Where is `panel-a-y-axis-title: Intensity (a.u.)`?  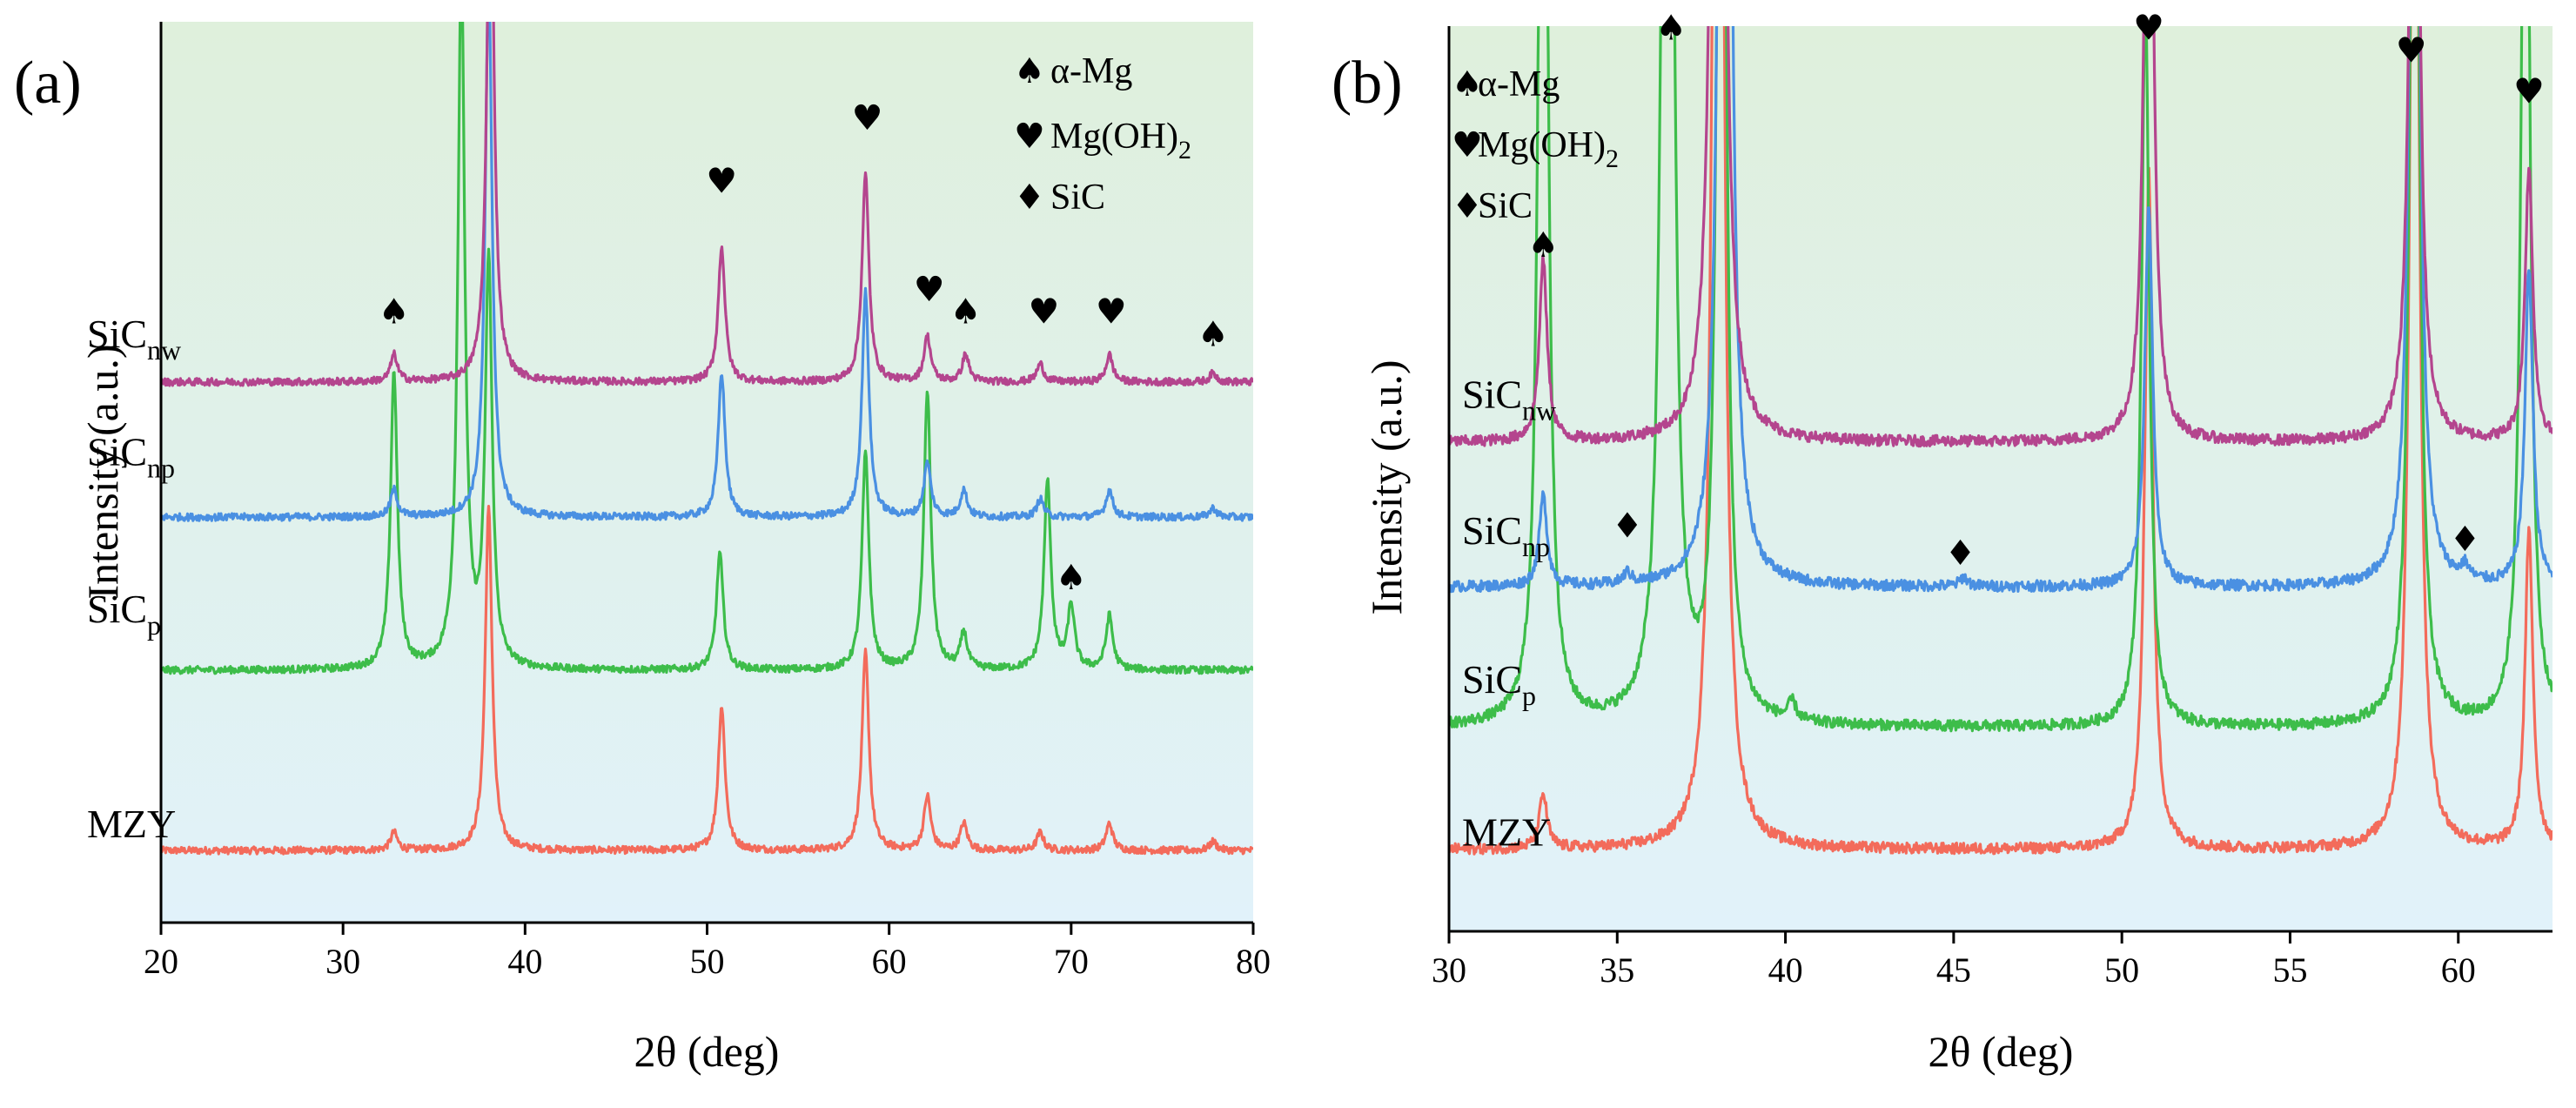 panel-a-y-axis-title: Intensity (a.u.) is located at coordinates (102, 472).